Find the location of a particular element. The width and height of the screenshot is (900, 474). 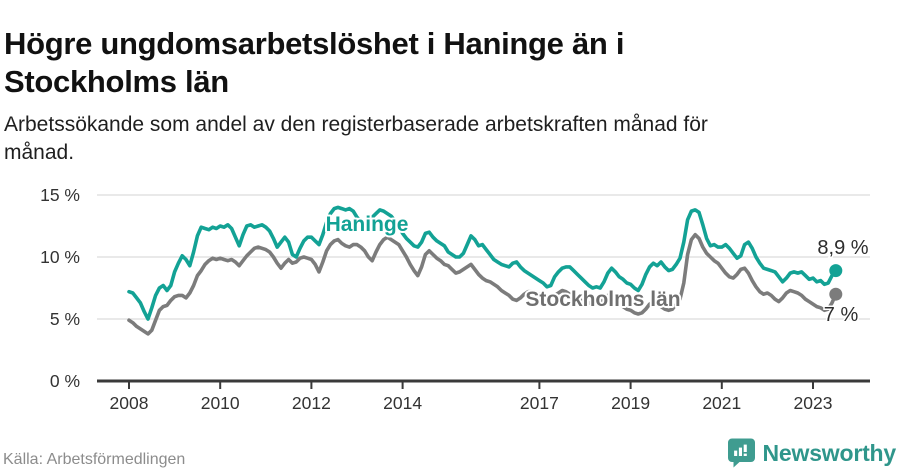

x-tick-label: 2017 is located at coordinates (539, 403).